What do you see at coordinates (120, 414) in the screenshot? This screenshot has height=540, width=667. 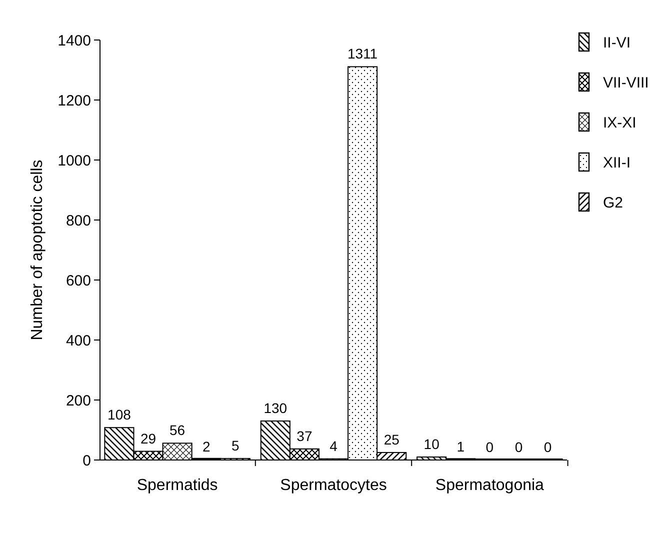 I see `data-label: 108` at bounding box center [120, 414].